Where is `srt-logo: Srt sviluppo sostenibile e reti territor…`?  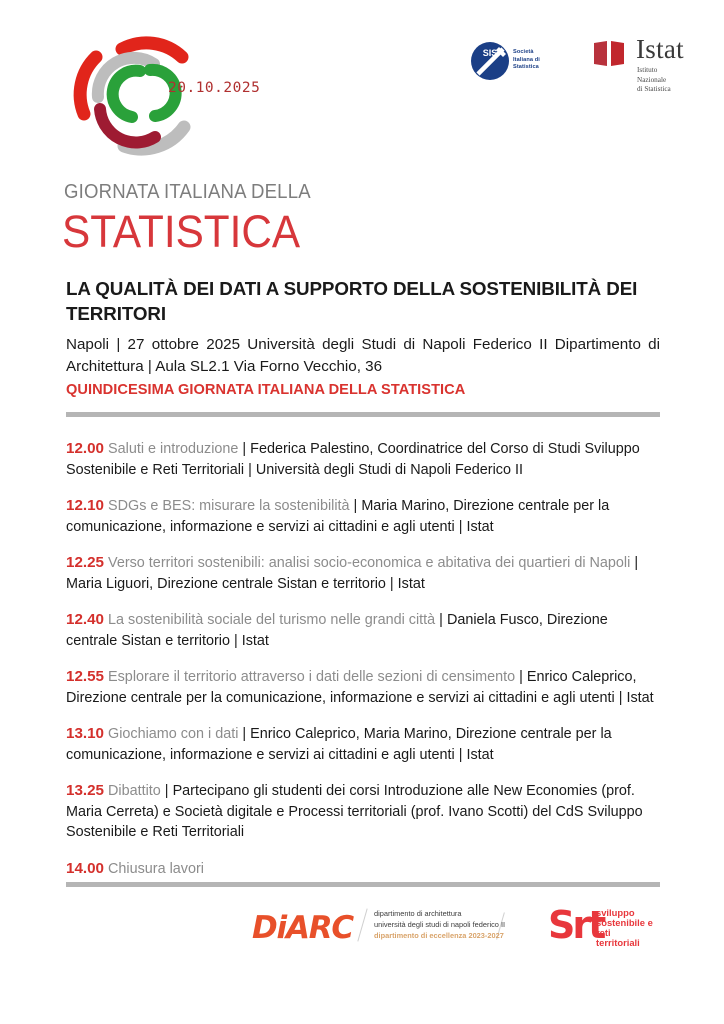
srt-logo: Srt sviluppo sostenibile e reti territor… is located at coordinates (618, 928).